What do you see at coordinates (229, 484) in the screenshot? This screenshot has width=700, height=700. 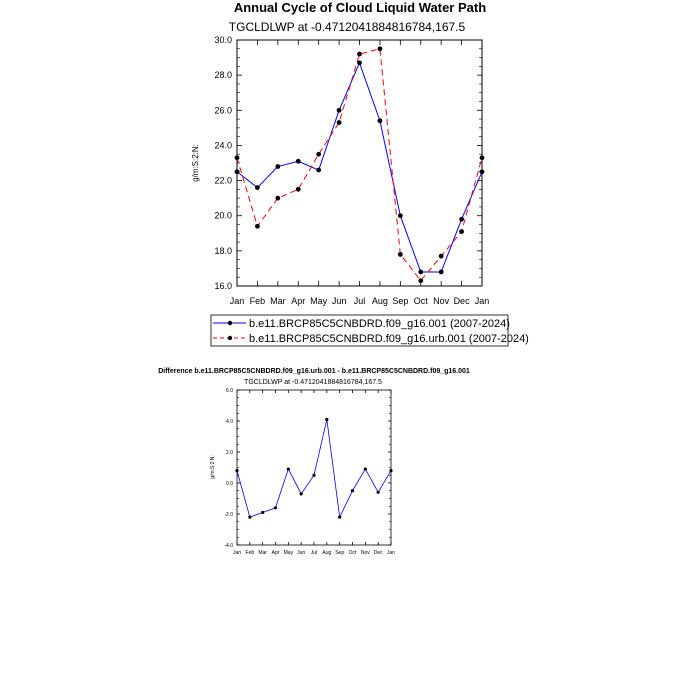 I see `y-tick-label: 0.0` at bounding box center [229, 484].